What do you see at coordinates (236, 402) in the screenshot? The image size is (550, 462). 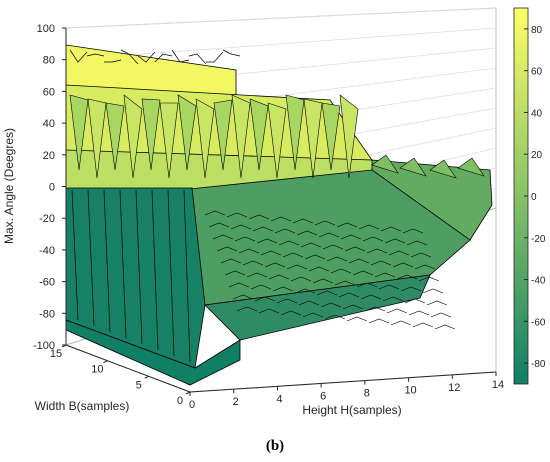 I see `x-tick-label: 2` at bounding box center [236, 402].